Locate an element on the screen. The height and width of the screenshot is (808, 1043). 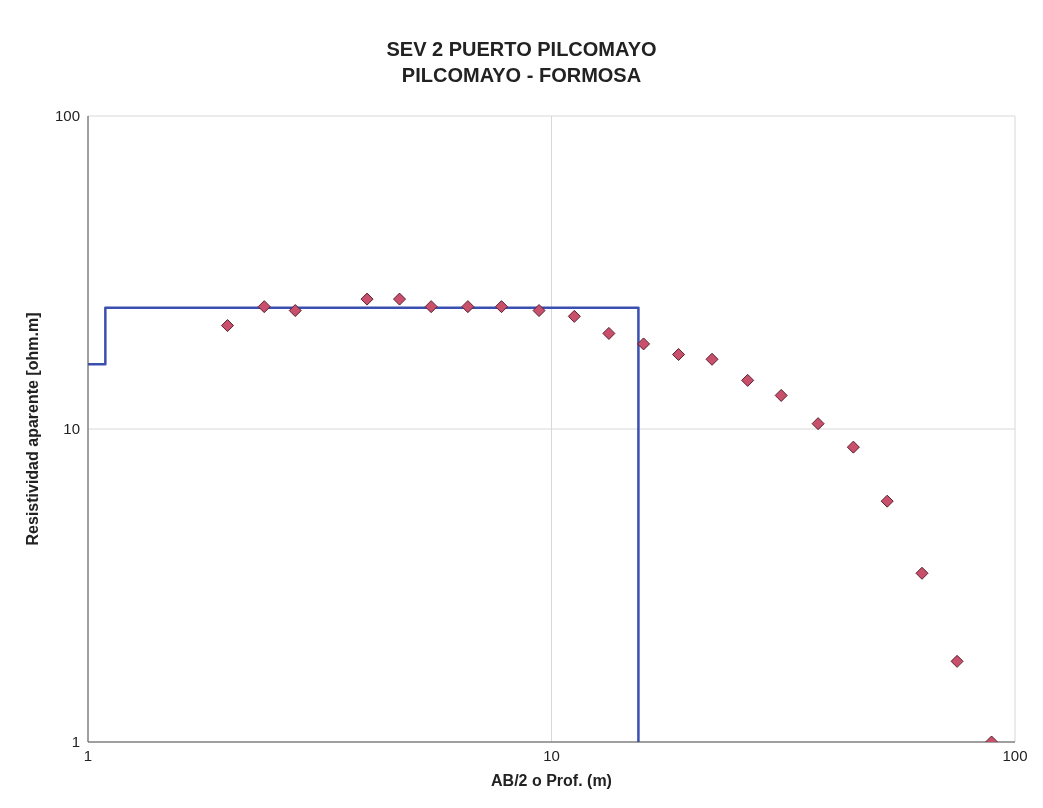
x-tick-label: 10 is located at coordinates (551, 755).